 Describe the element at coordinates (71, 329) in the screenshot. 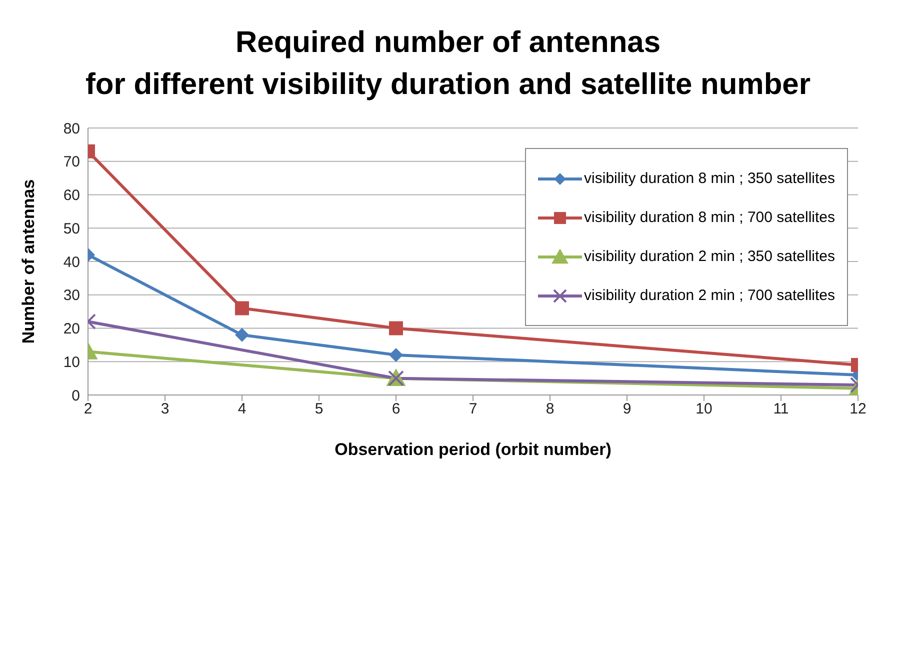

I see `y-tick-label: 20` at that location.